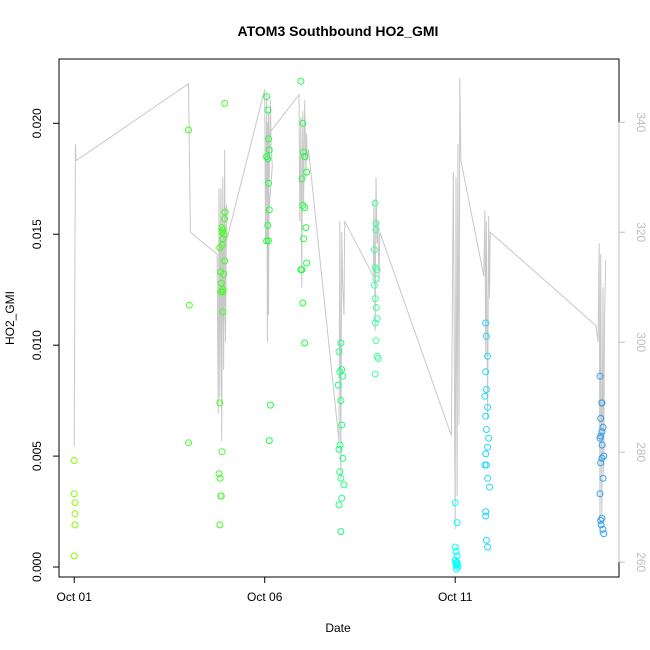 The height and width of the screenshot is (650, 650). What do you see at coordinates (265, 597) in the screenshot?
I see `x-tick-label: Oct 06` at bounding box center [265, 597].